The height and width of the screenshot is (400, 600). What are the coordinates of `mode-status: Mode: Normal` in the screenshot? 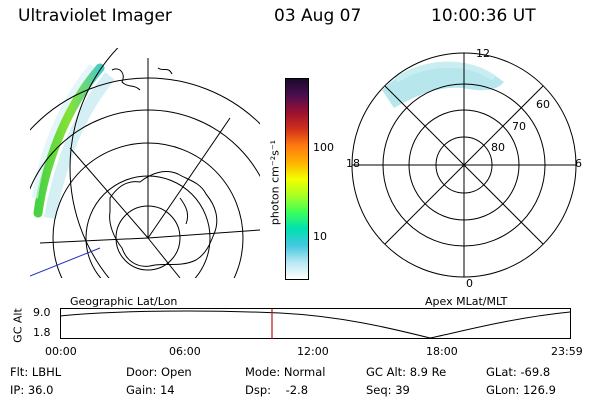 It's located at (285, 372).